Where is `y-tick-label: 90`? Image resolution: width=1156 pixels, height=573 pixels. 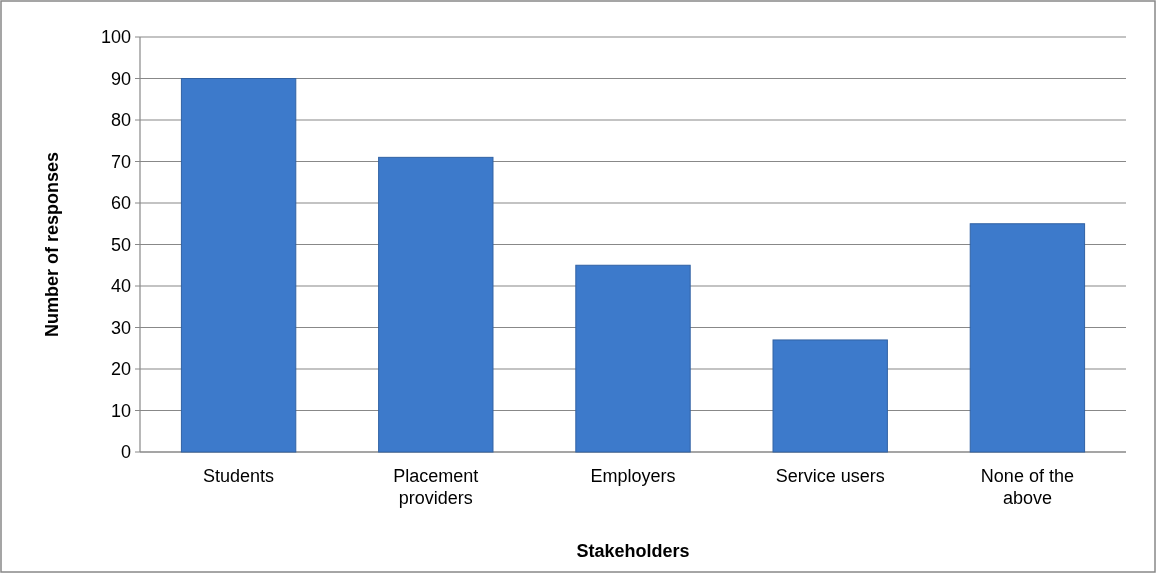
y-tick-label: 90 is located at coordinates (120, 78).